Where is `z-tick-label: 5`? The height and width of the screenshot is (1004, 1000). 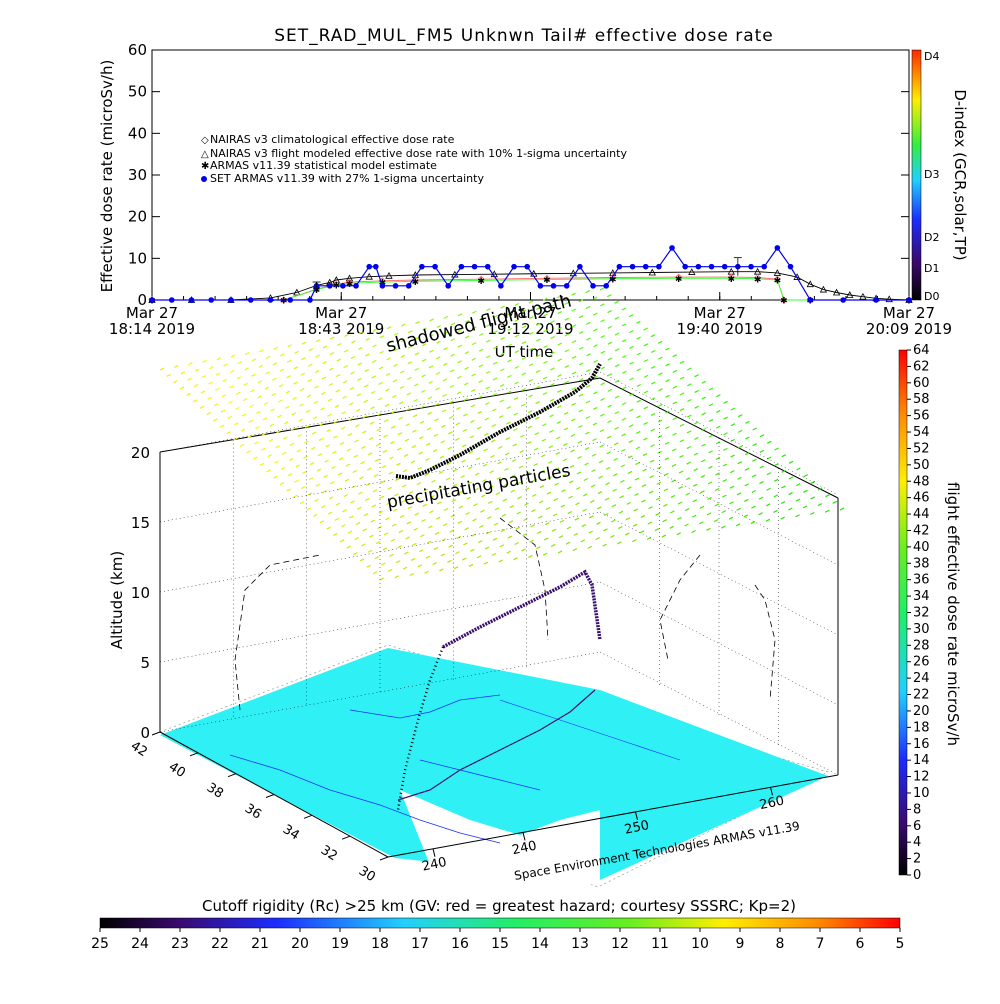
z-tick-label: 5 is located at coordinates (145, 663).